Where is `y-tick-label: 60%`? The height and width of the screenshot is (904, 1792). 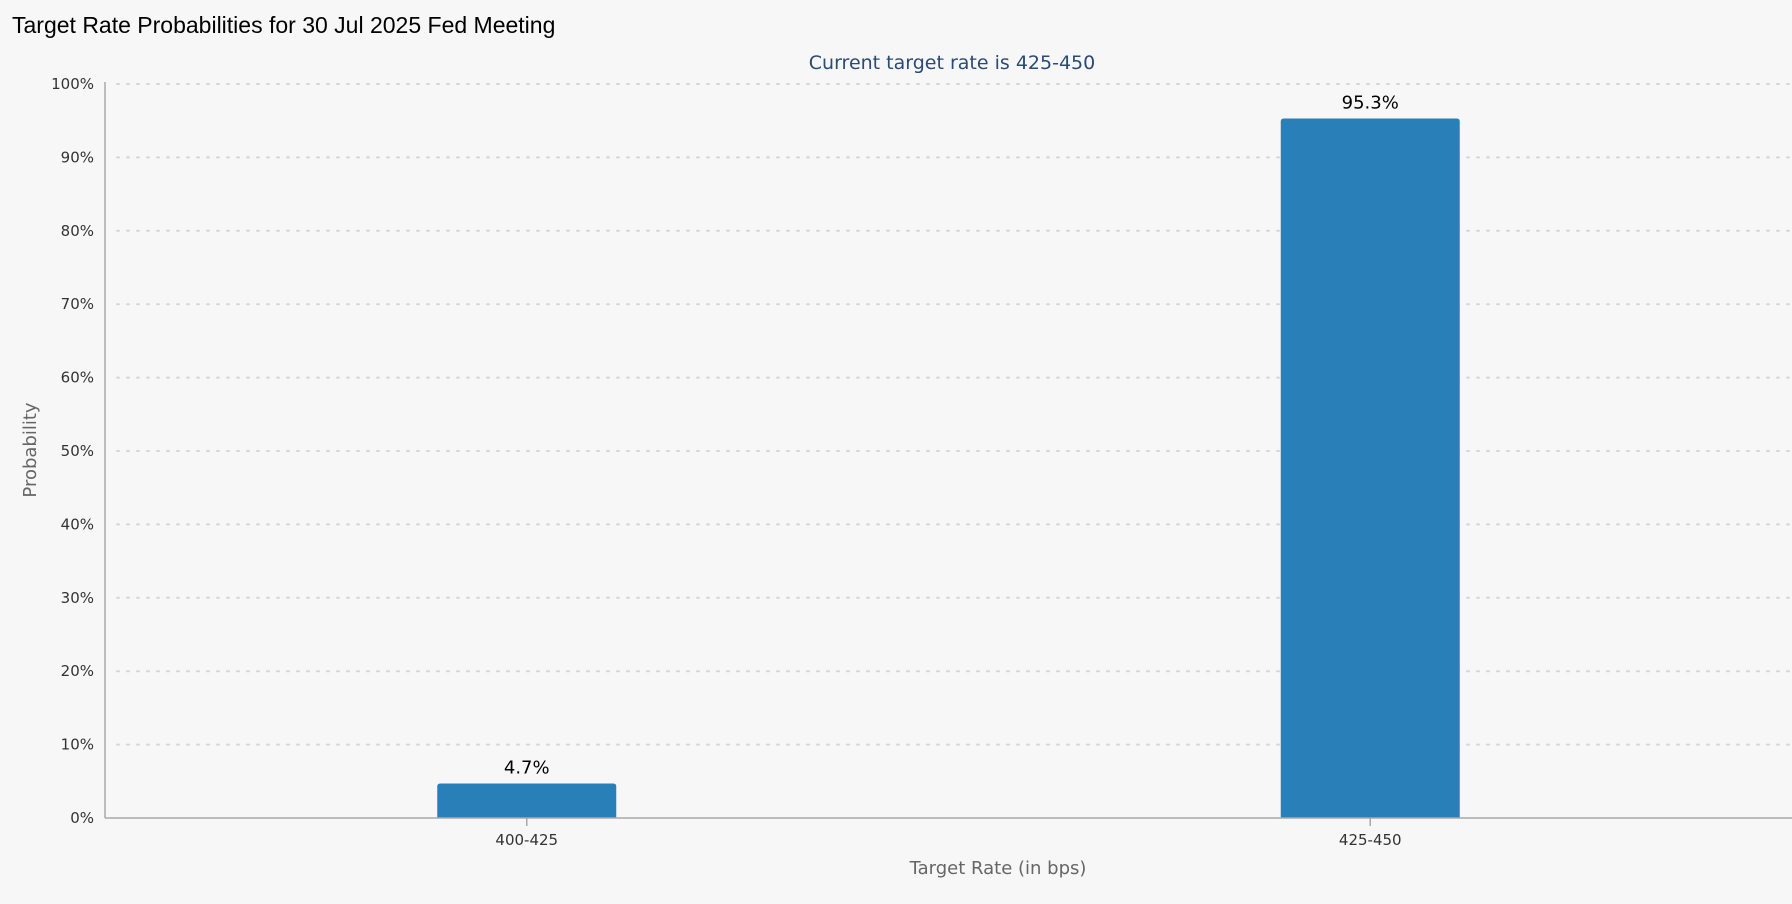
y-tick-label: 60% is located at coordinates (77, 378).